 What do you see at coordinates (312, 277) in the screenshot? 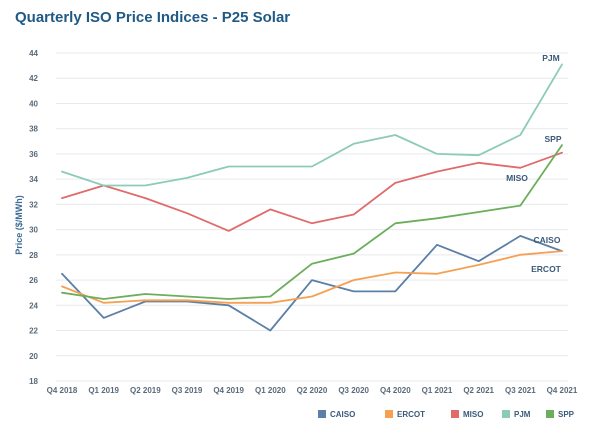
I see `series-line-ercot` at bounding box center [312, 277].